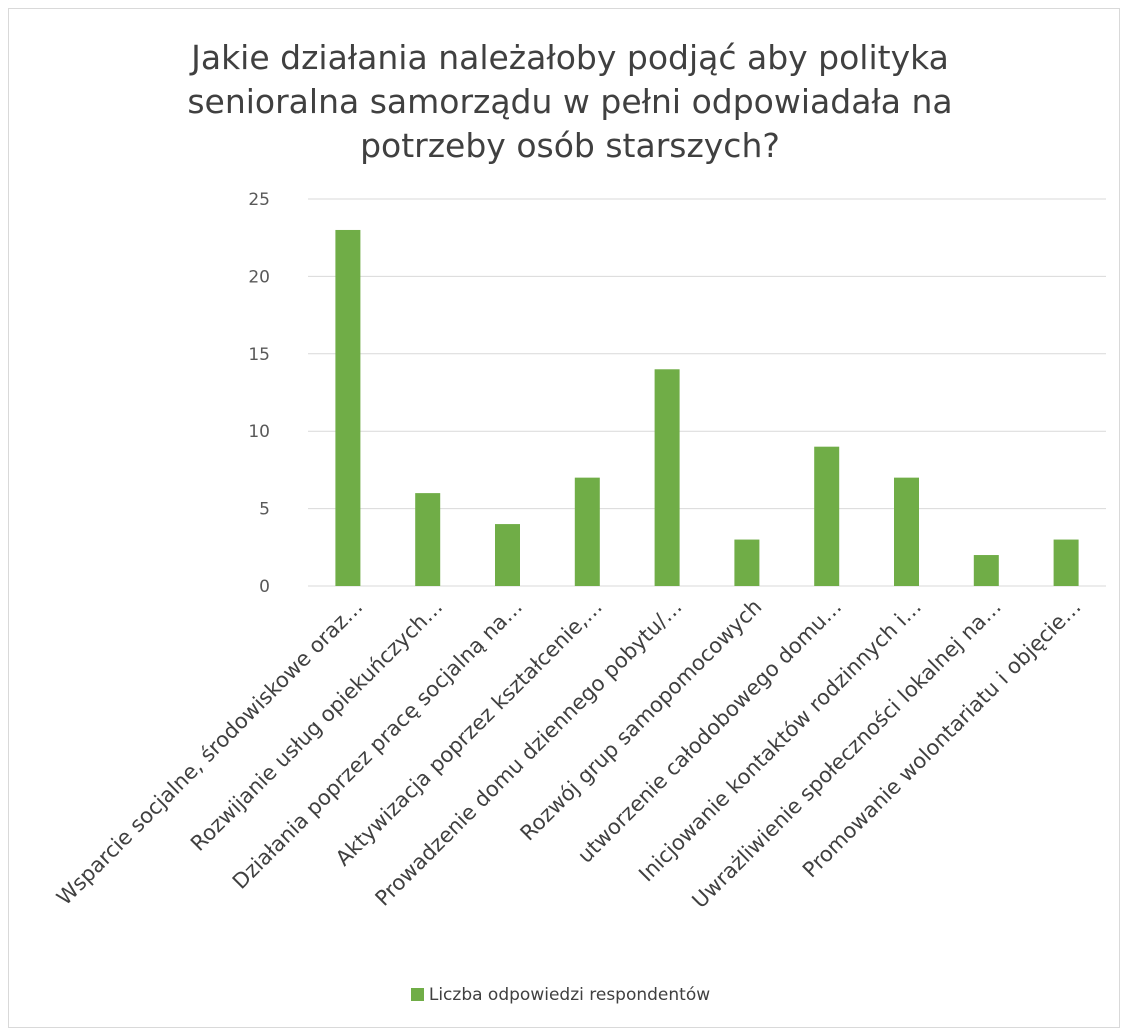 This screenshot has height=1030, width=1121. Describe the element at coordinates (259, 355) in the screenshot. I see `y-tick-label: 15` at that location.